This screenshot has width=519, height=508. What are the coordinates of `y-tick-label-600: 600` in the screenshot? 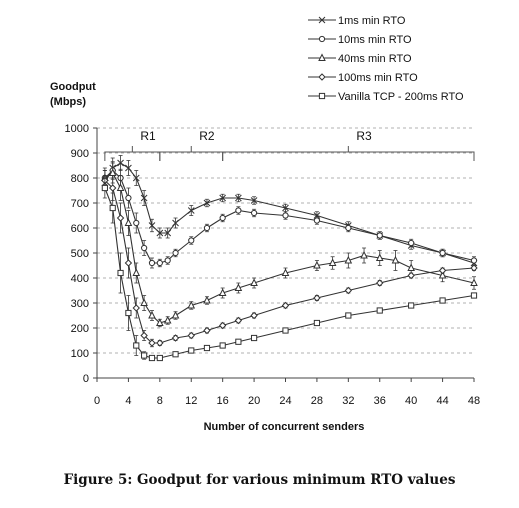 It's located at (80, 229).